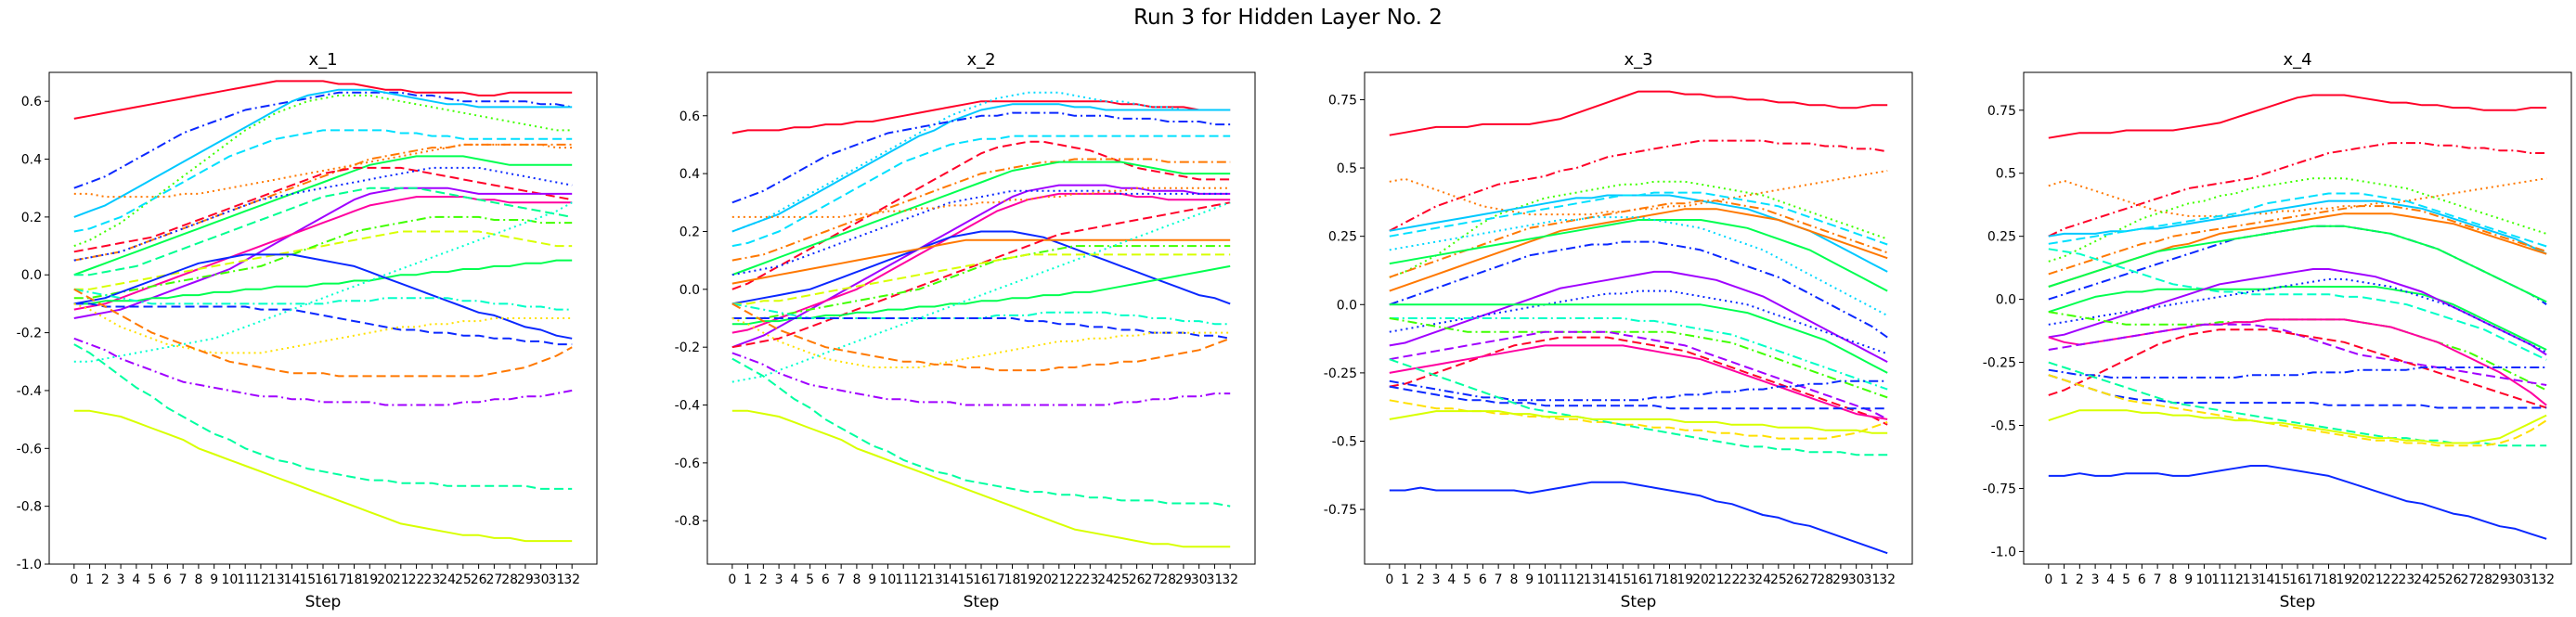 The image size is (2576, 617). What do you see at coordinates (2064, 579) in the screenshot?
I see `x-tick-label: 1` at bounding box center [2064, 579].